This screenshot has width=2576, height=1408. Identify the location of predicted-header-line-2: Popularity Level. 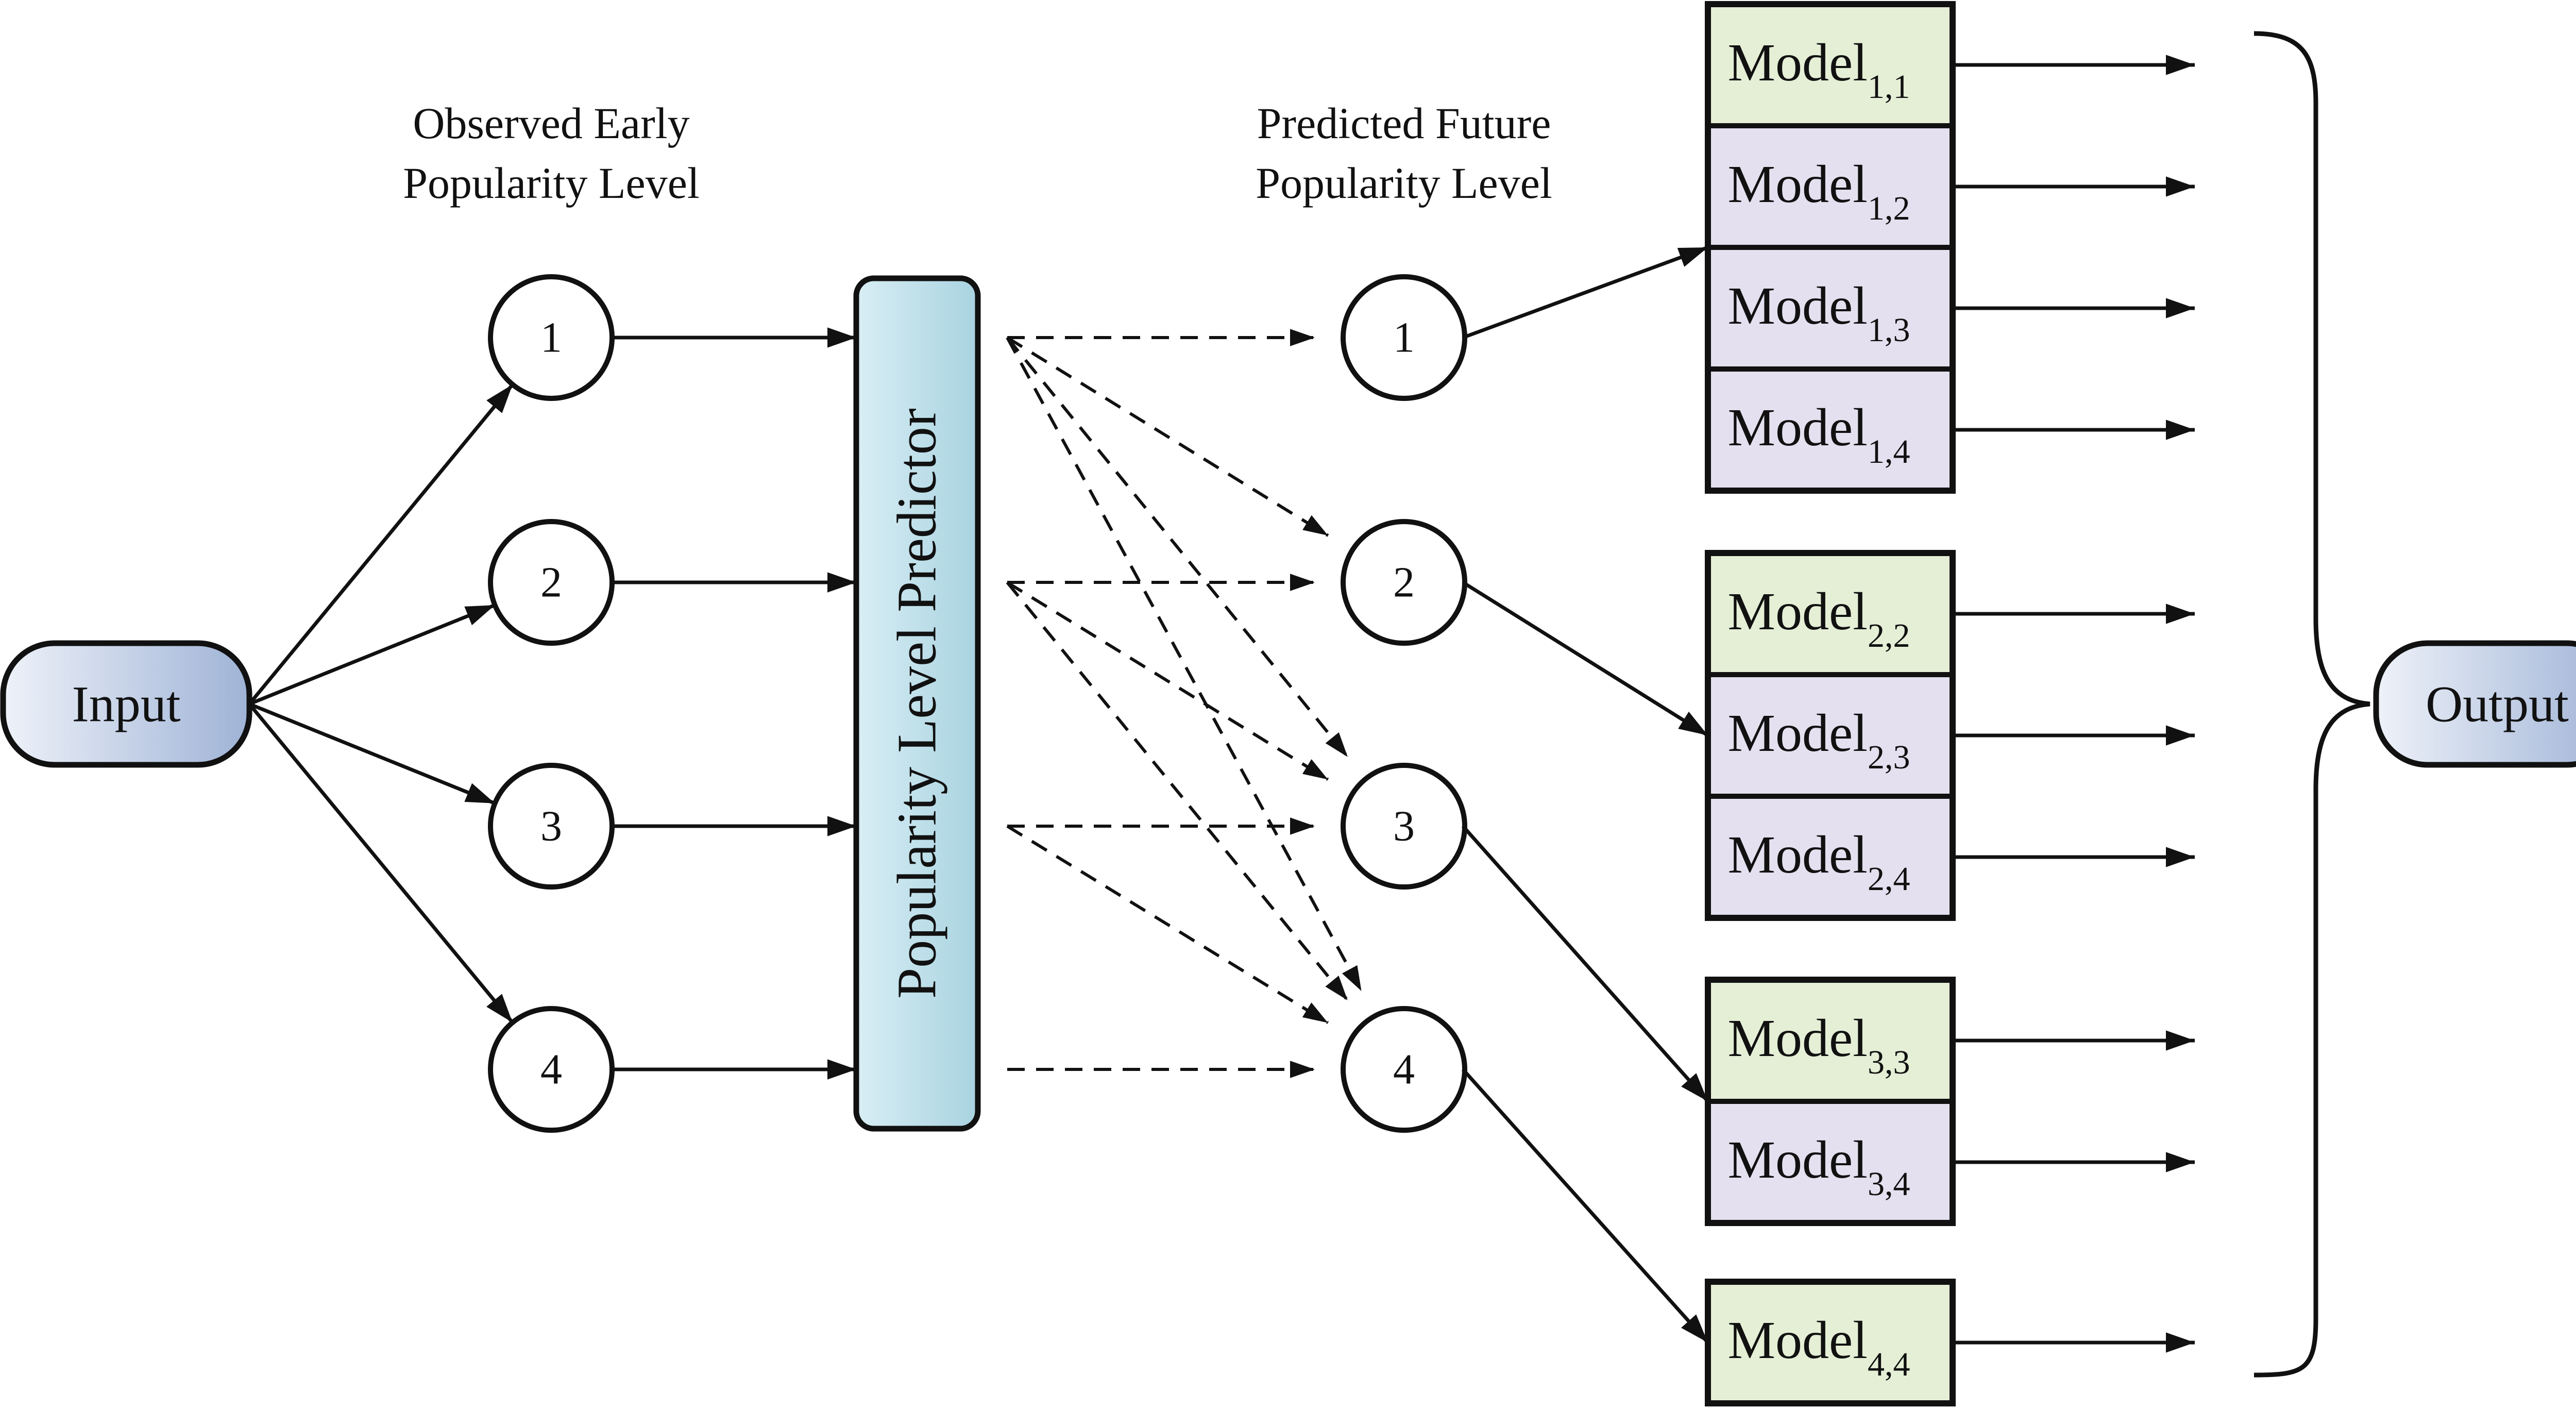
(1404, 183).